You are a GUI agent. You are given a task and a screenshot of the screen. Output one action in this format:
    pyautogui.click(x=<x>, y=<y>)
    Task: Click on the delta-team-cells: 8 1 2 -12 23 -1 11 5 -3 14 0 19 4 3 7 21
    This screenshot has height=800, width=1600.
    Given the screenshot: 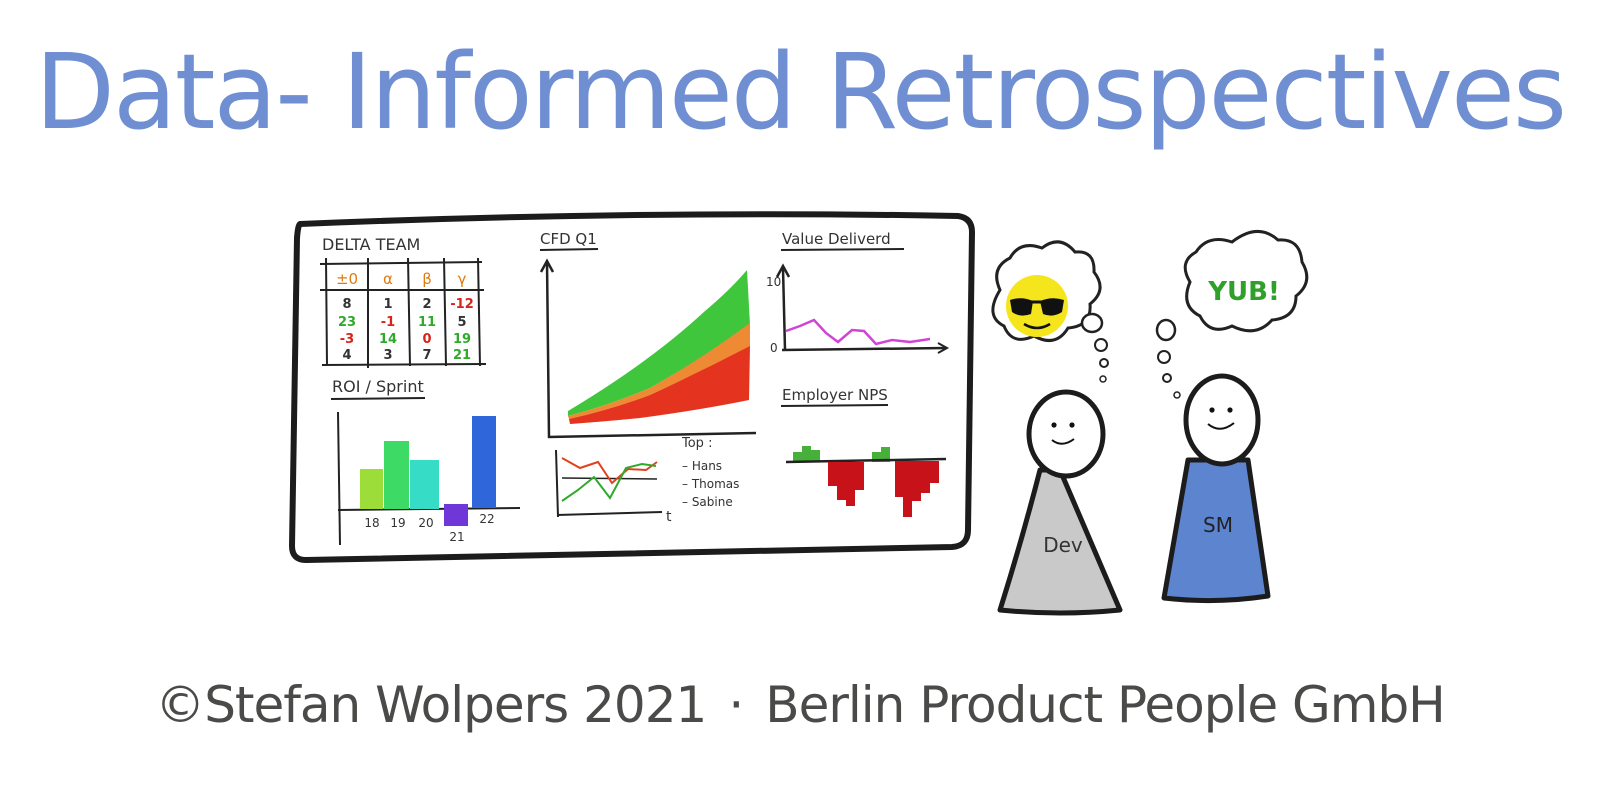 What is the action you would take?
    pyautogui.click(x=406, y=330)
    